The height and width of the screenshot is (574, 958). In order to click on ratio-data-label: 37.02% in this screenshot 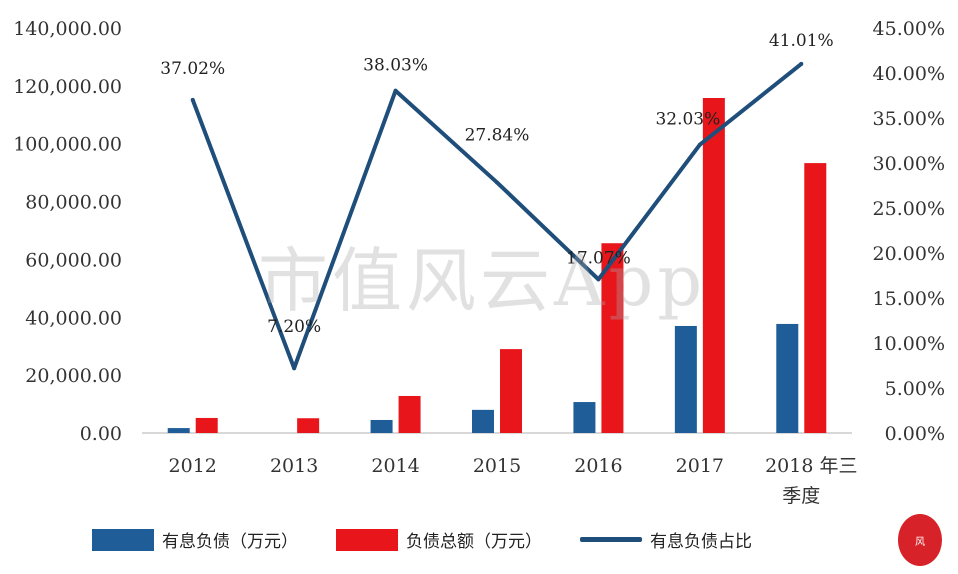, I will do `click(192, 69)`.